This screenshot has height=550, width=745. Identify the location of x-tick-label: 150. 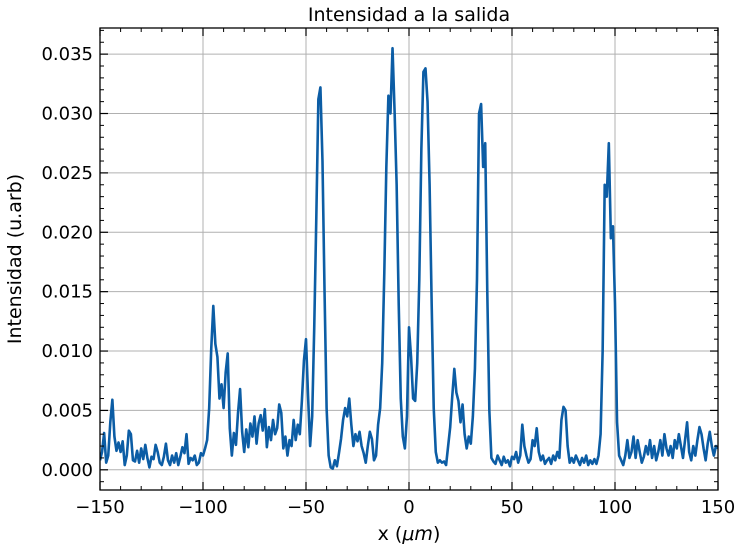
(718, 507).